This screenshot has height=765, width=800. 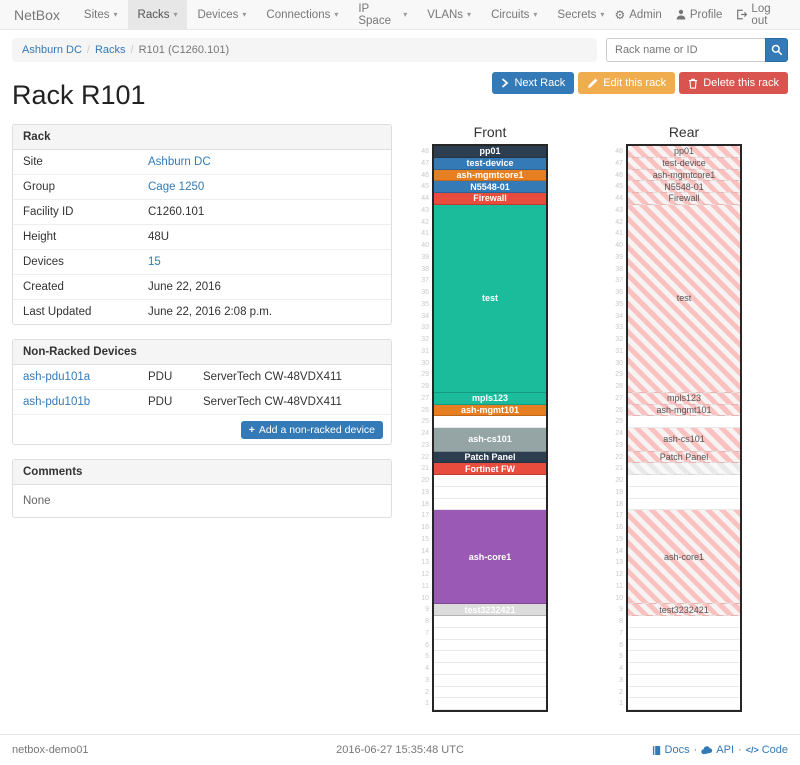 What do you see at coordinates (621, 633) in the screenshot?
I see `rack-unit-number: 7` at bounding box center [621, 633].